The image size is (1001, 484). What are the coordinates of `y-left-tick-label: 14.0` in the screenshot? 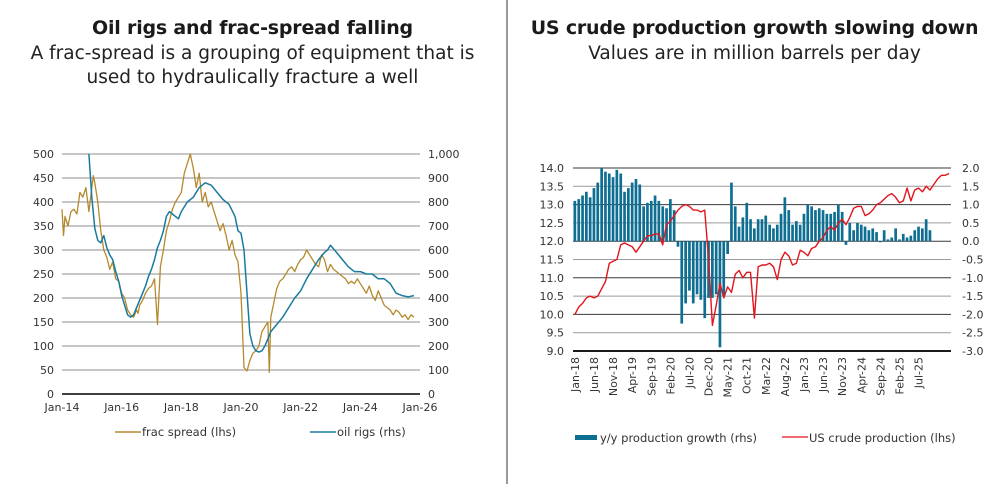 It's located at (552, 168).